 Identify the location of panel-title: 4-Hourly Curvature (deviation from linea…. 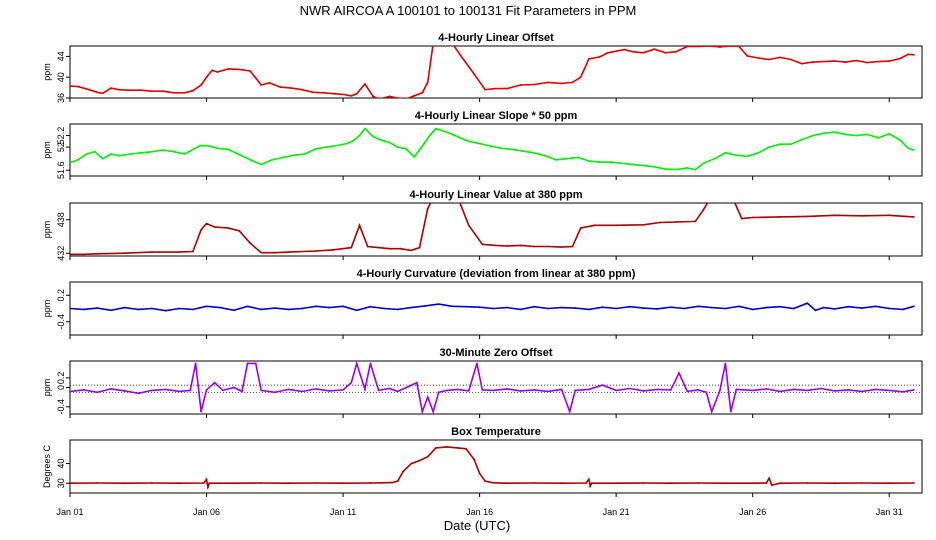
(496, 274).